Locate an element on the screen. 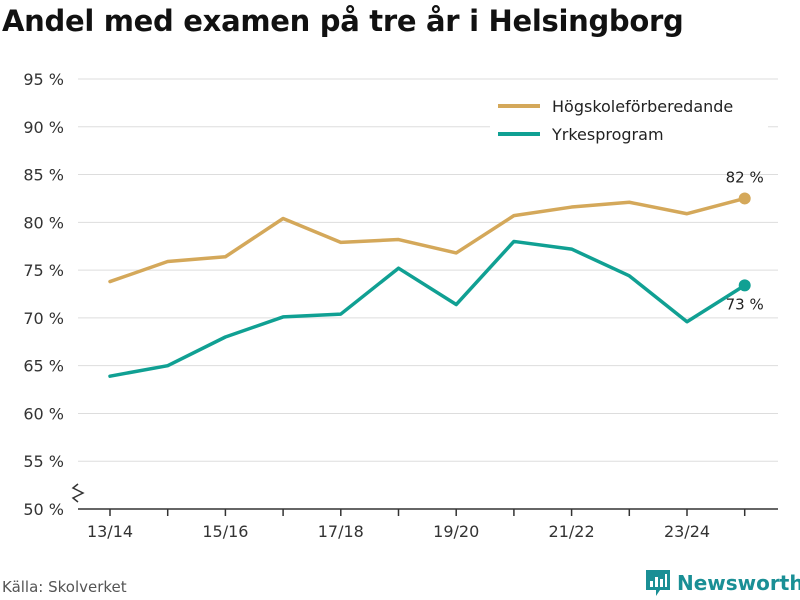 This screenshot has width=800, height=600. legend-background is located at coordinates (629, 123).